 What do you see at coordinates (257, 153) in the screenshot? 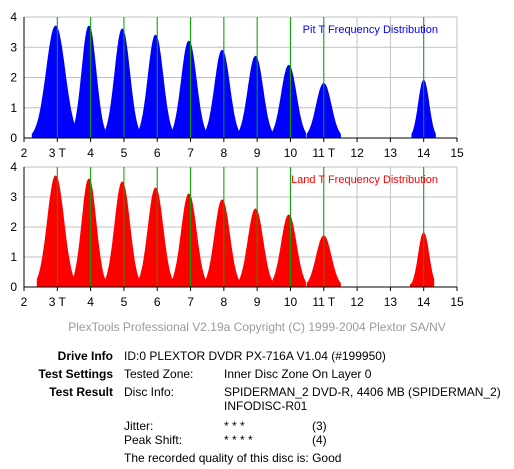
I see `pit-x-tick-label: 9` at bounding box center [257, 153].